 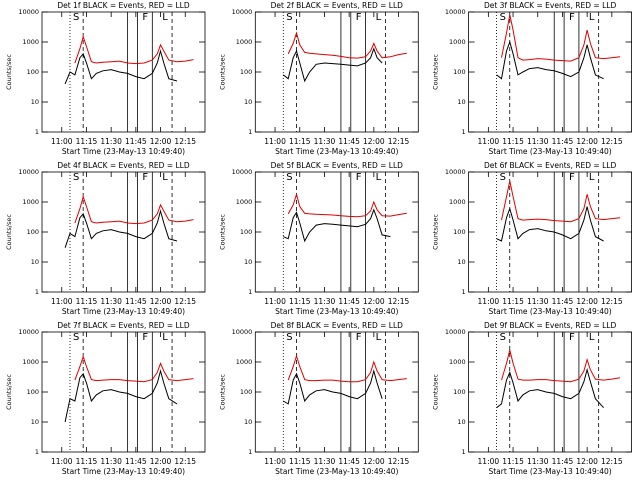 What do you see at coordinates (123, 5) in the screenshot?
I see `chart-title: Det 1f BLACK = Events, RED = LLD` at bounding box center [123, 5].